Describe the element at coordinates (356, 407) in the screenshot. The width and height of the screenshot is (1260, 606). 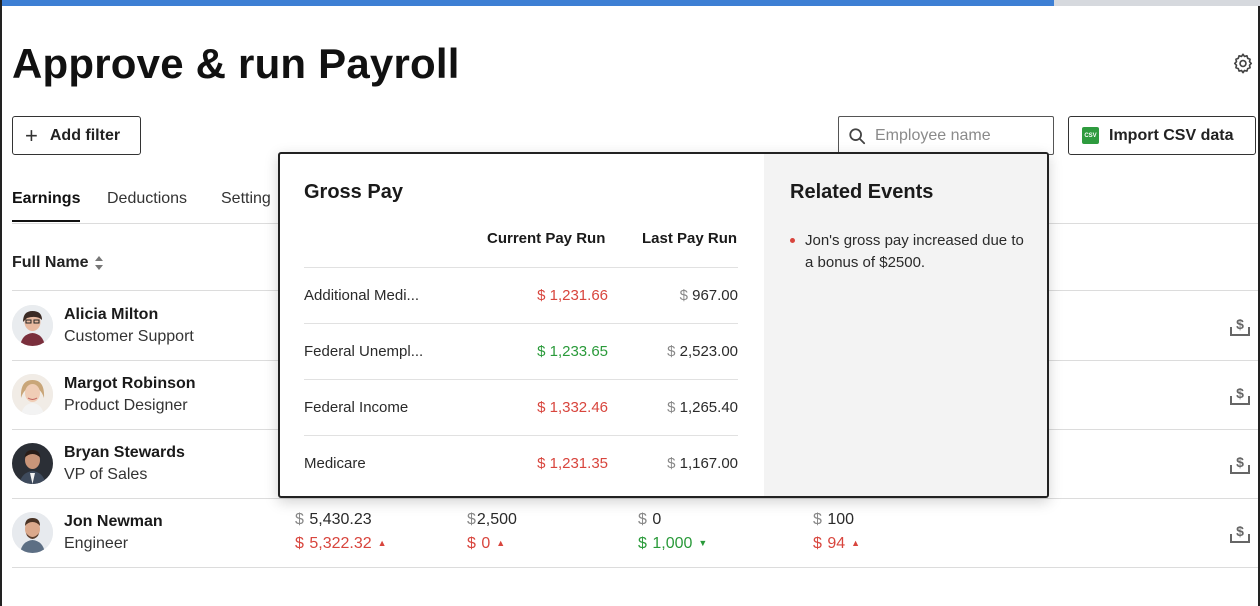
I see `deduction-label: Federal Income` at that location.